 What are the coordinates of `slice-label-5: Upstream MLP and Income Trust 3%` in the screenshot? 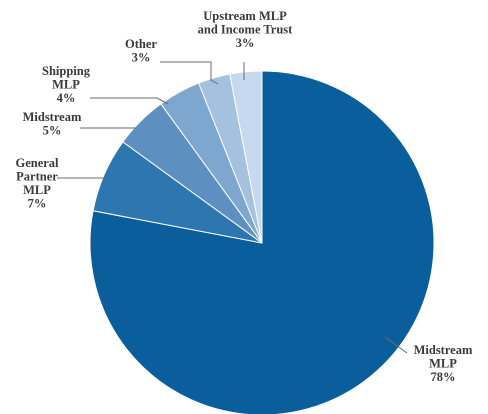 It's located at (246, 29).